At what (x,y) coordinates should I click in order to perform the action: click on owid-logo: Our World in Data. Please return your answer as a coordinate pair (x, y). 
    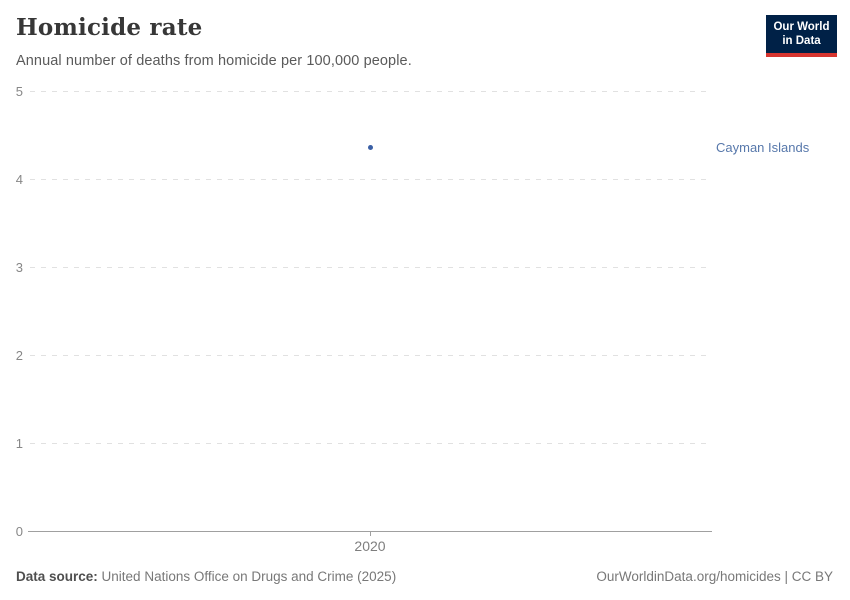
    Looking at the image, I should click on (801, 36).